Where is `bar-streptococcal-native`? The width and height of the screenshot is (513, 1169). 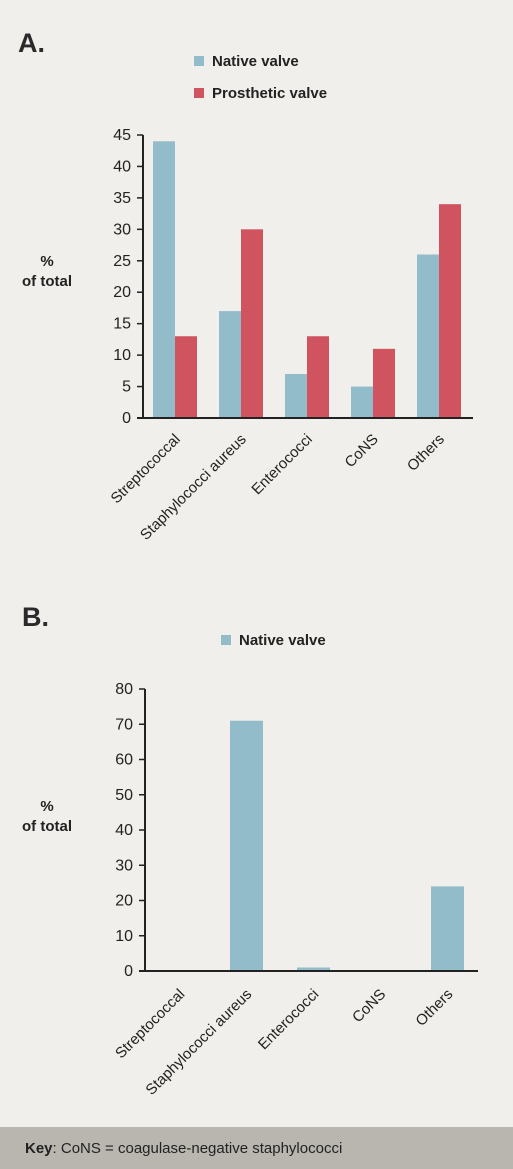 bar-streptococcal-native is located at coordinates (164, 280).